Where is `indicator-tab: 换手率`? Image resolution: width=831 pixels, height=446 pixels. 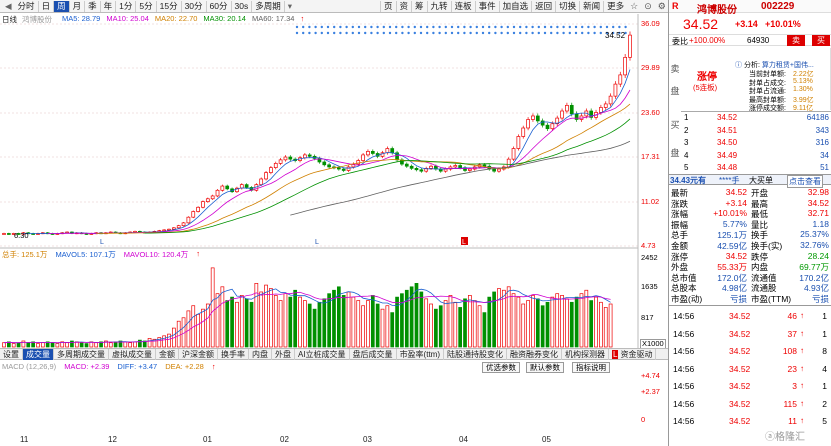 indicator-tab: 换手率 is located at coordinates (233, 354).